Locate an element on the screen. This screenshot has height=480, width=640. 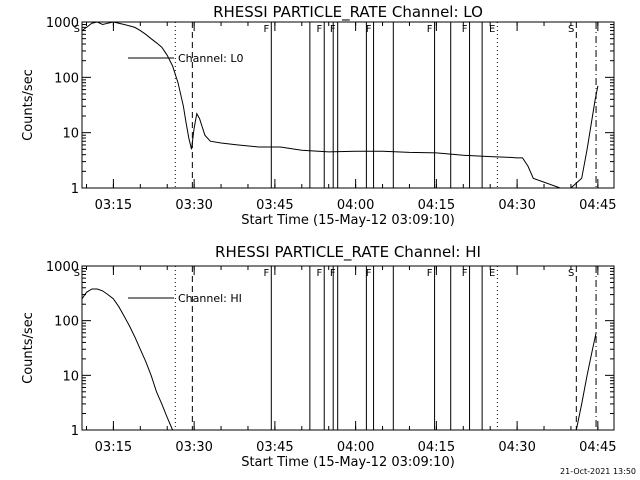
legend-label: Channel: L0 is located at coordinates (211, 58).